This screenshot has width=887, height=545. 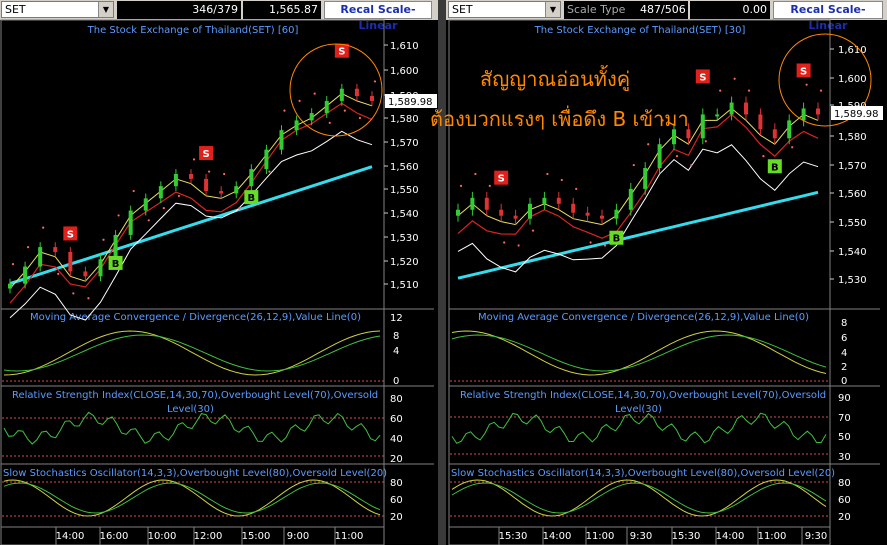 What do you see at coordinates (378, 16) in the screenshot?
I see `left-recal-scale-button: Recal Scale-Linear` at bounding box center [378, 16].